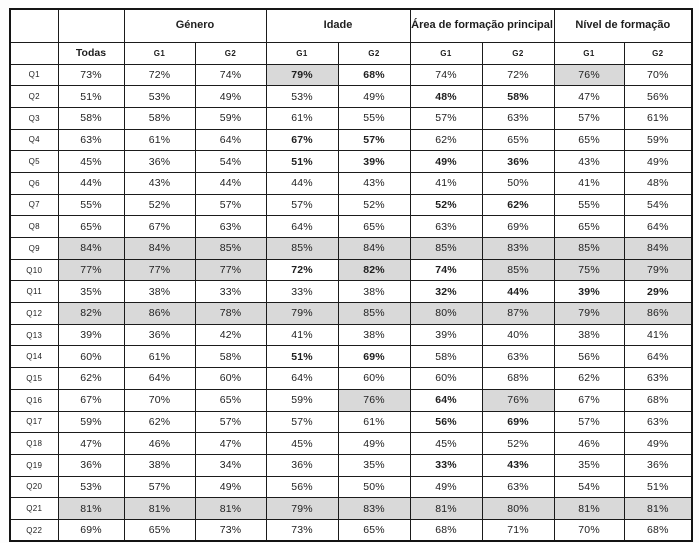 The height and width of the screenshot is (543, 699). I want to click on table-row: Q22 69% 65% 73% 73% 65% 68% 71% 70% 68%, so click(351, 530).